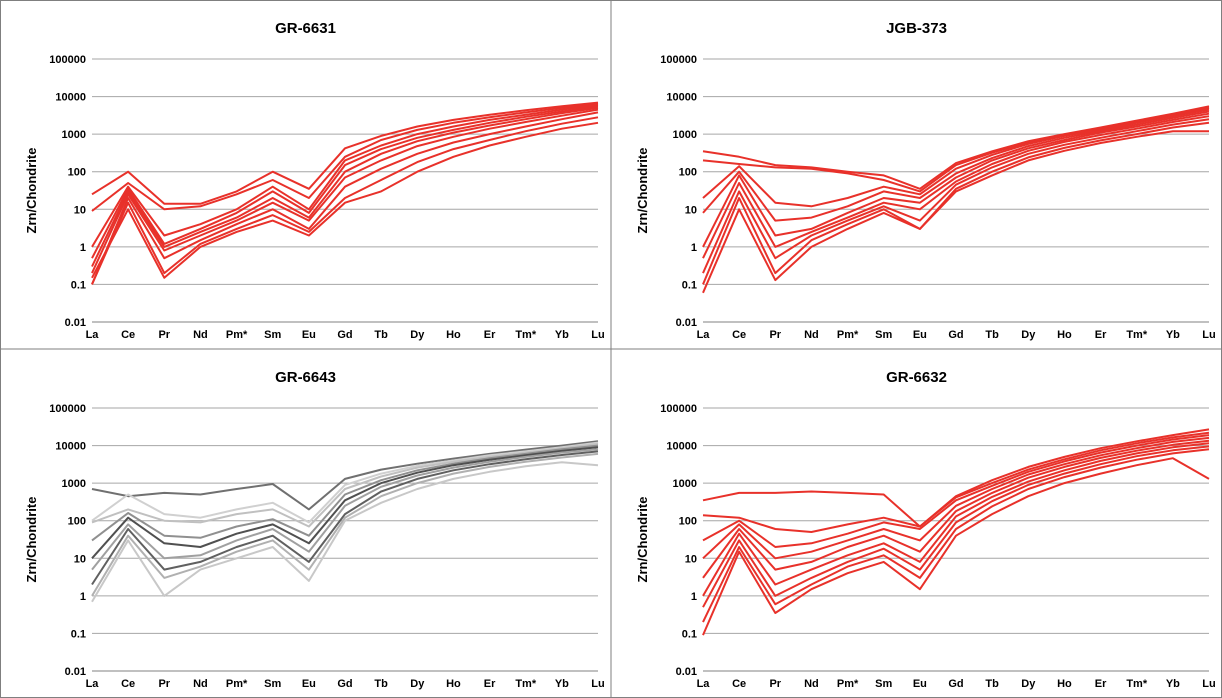 The image size is (1222, 698). I want to click on chart-title: JGB-373, so click(916, 28).